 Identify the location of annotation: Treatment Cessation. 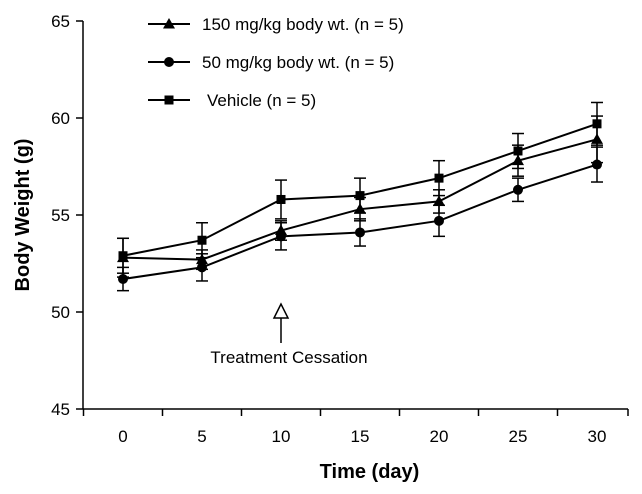
(288, 335).